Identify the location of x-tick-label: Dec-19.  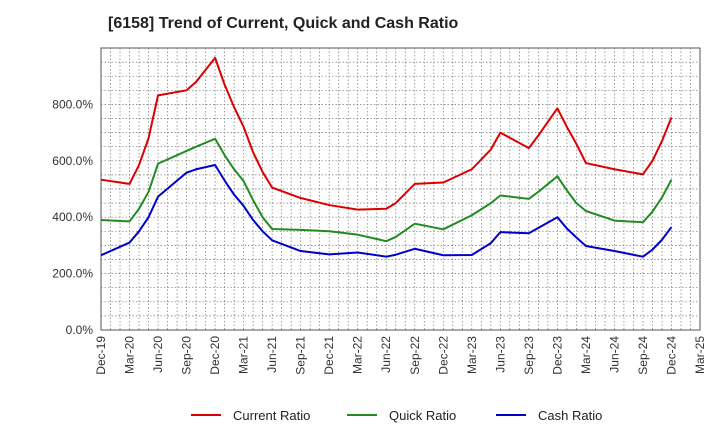
(101, 355).